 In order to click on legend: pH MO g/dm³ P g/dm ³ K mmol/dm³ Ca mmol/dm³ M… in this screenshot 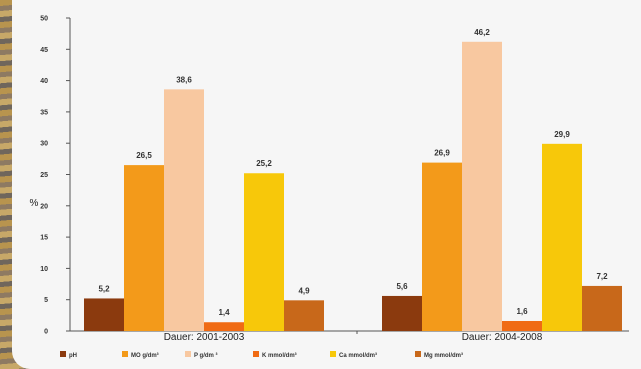, I will do `click(261, 355)`.